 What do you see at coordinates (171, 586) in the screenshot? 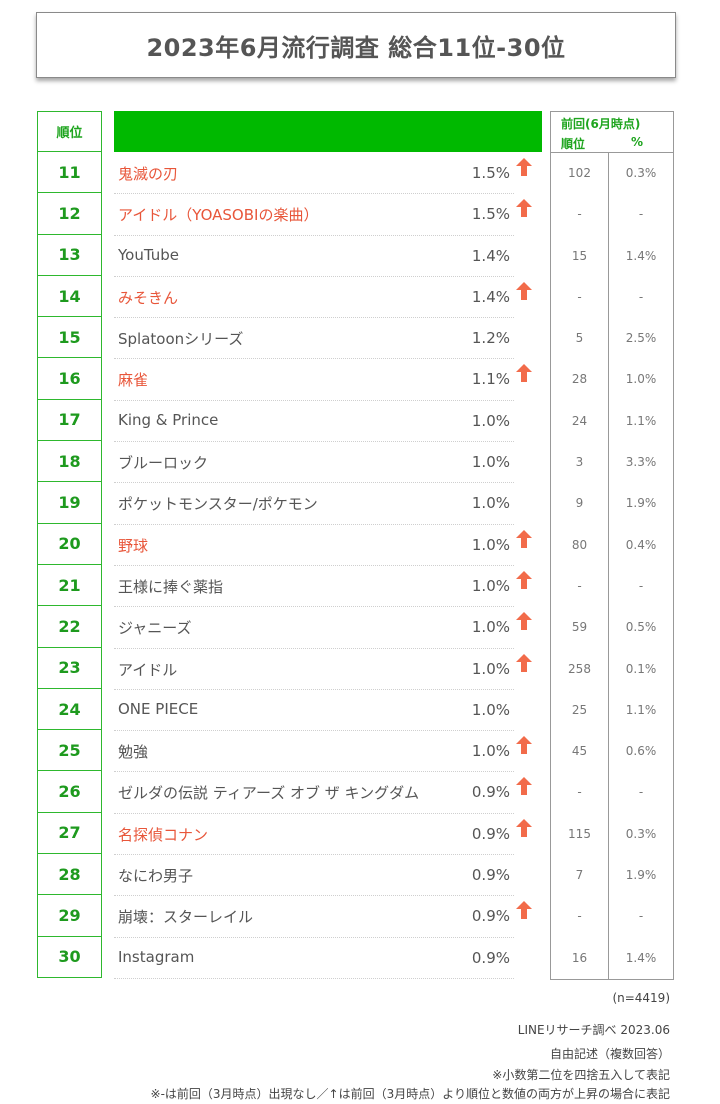
I see `item-name: 王様に捧ぐ薬指` at bounding box center [171, 586].